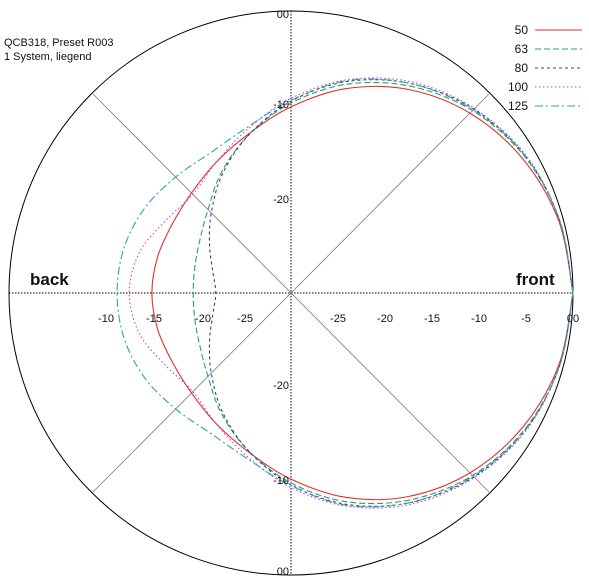 This screenshot has height=577, width=589. I want to click on tick-label-right-5: 00, so click(573, 319).